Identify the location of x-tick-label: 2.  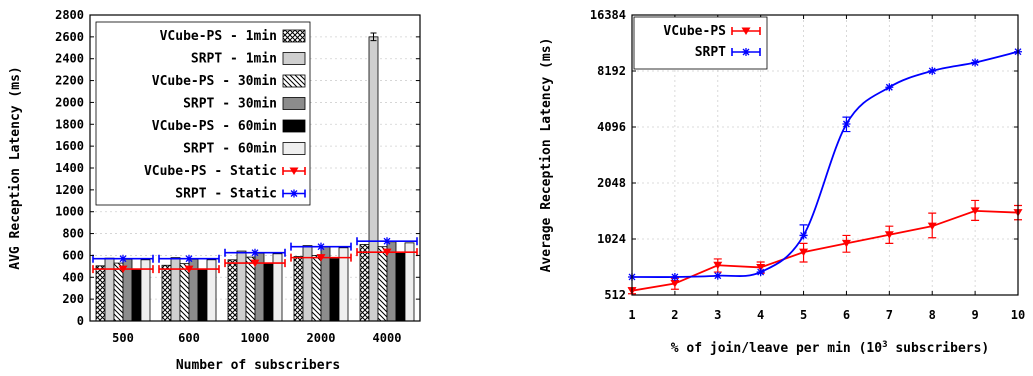
(674, 315).